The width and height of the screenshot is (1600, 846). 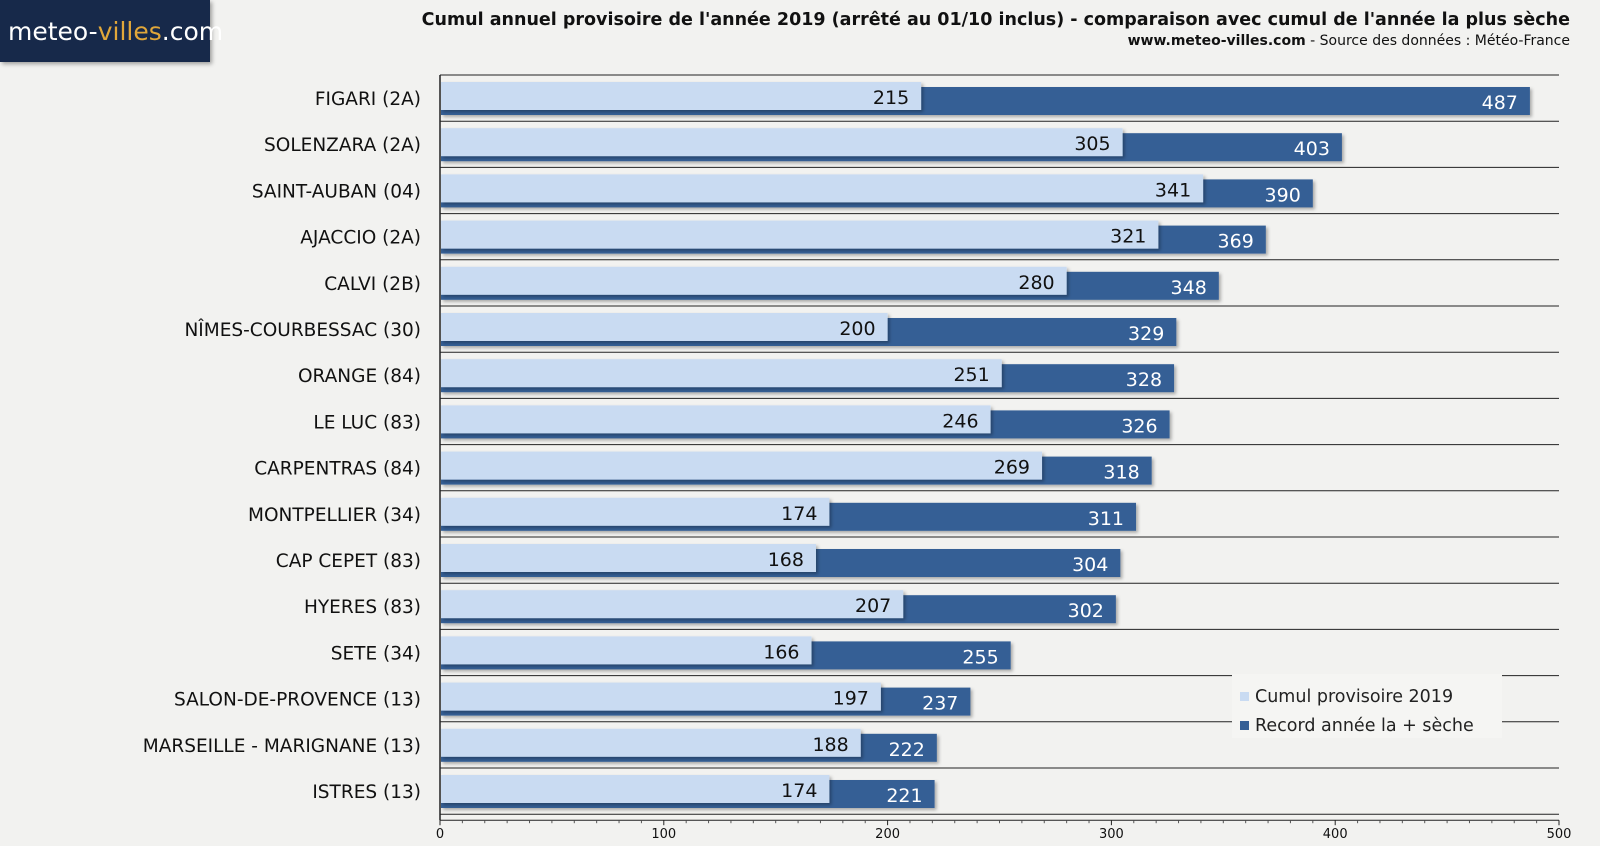 What do you see at coordinates (1216, 41) in the screenshot?
I see `site-url: www.meteo-villes.com` at bounding box center [1216, 41].